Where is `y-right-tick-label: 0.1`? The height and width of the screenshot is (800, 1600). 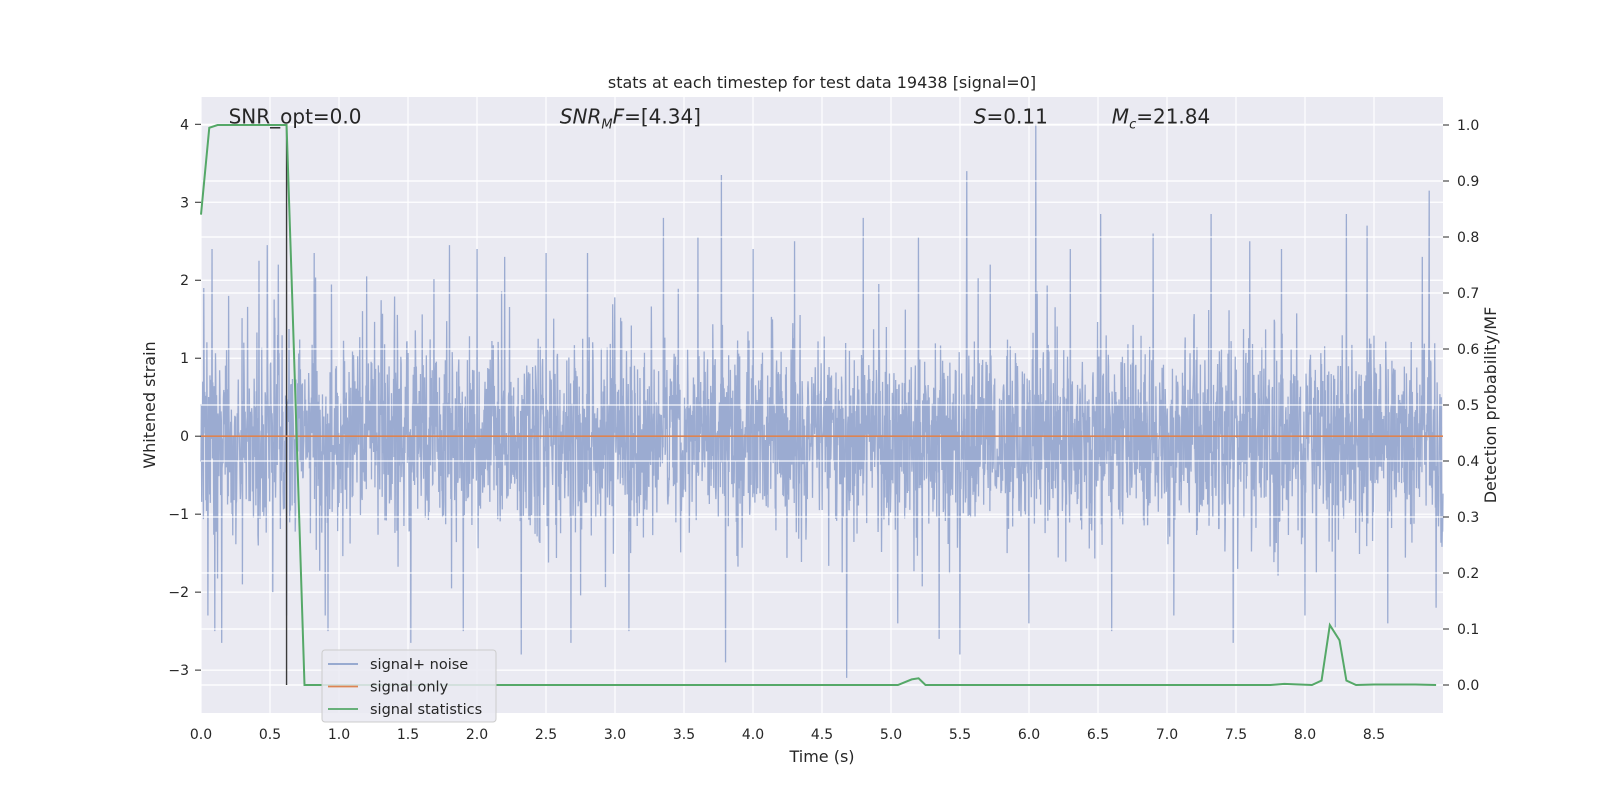 y-right-tick-label: 0.1 is located at coordinates (1468, 630).